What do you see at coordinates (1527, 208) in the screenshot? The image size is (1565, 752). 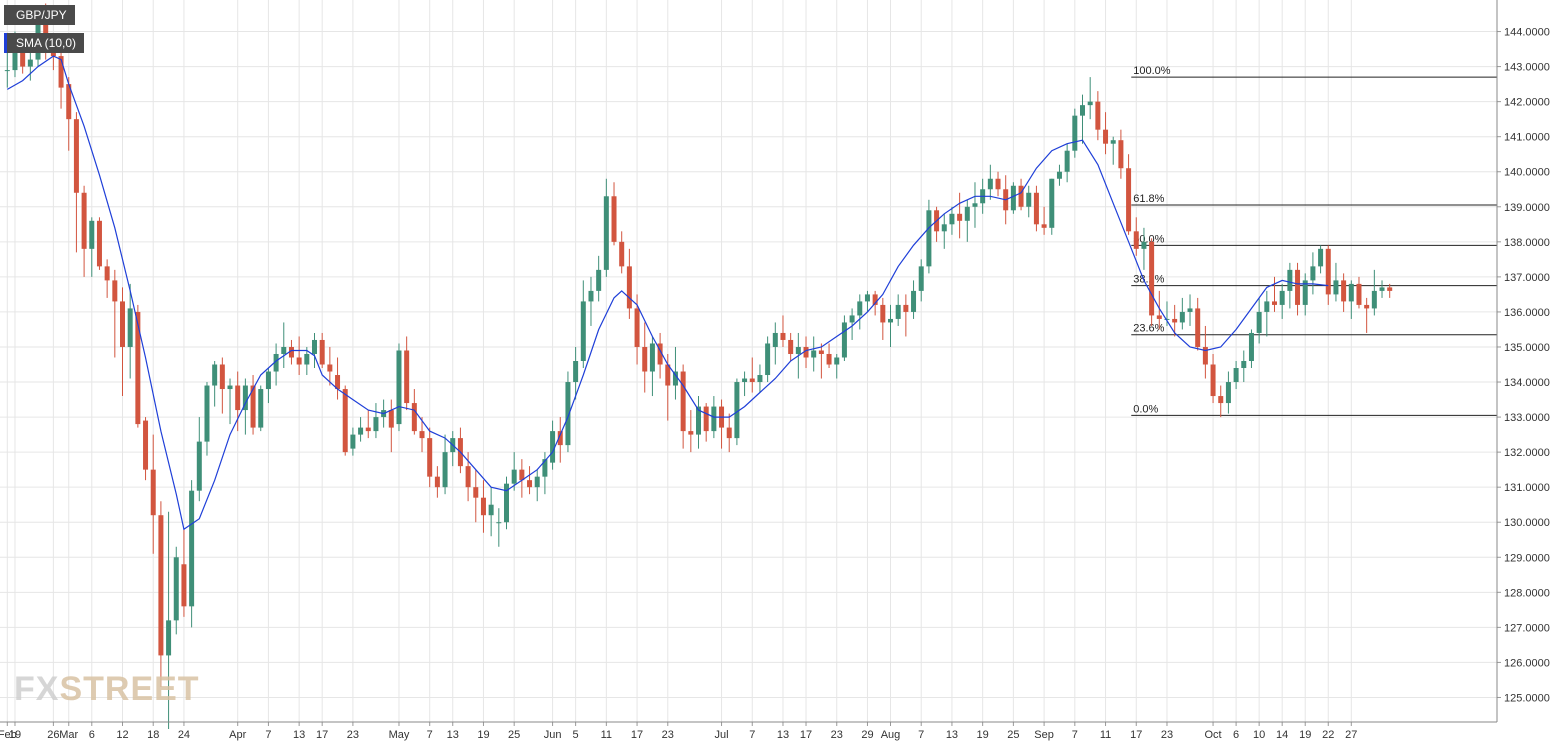 I see `y-tick-label: 139.0000` at bounding box center [1527, 208].